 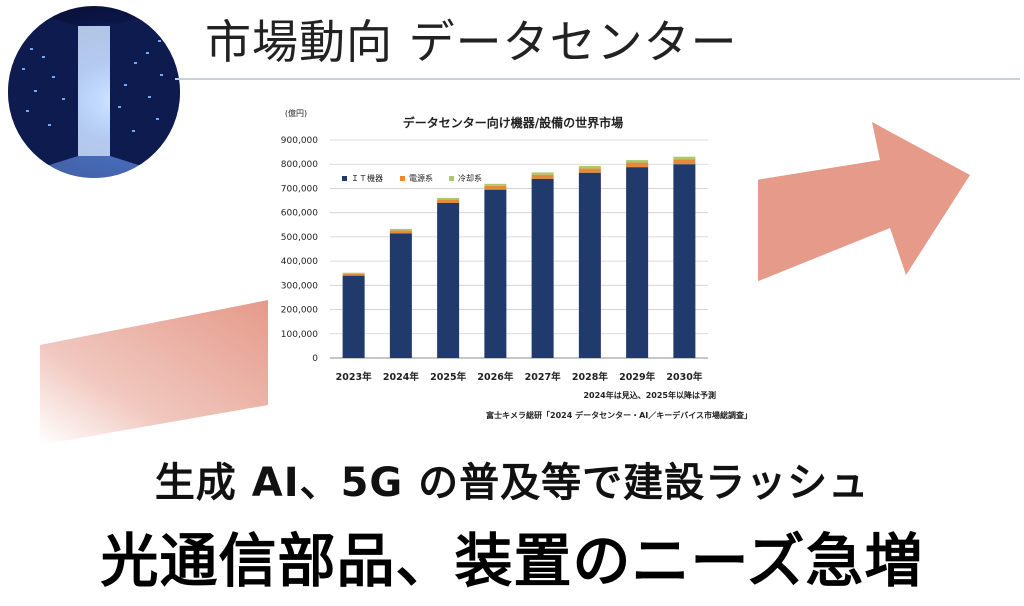 What do you see at coordinates (597, 79) in the screenshot?
I see `title-divider` at bounding box center [597, 79].